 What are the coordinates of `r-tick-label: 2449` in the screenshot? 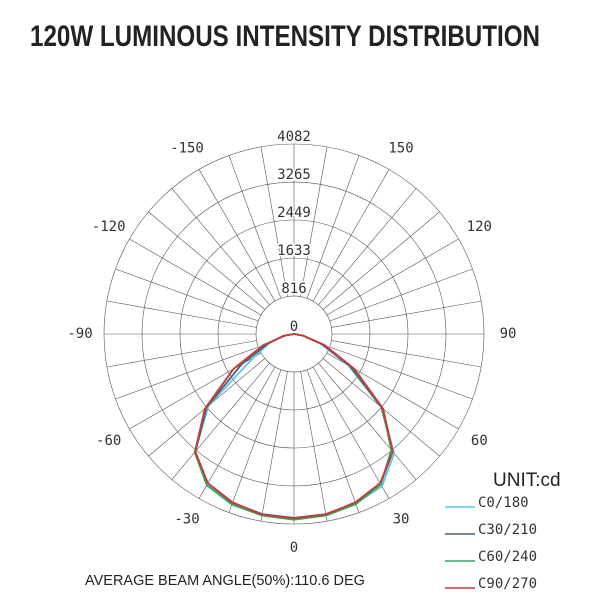 It's located at (294, 213).